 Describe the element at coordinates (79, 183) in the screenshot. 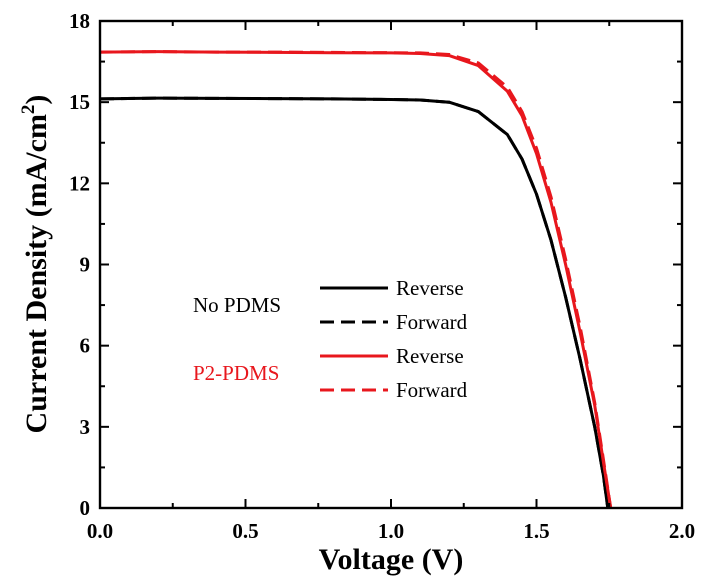

I see `y-tick-label: 12` at that location.